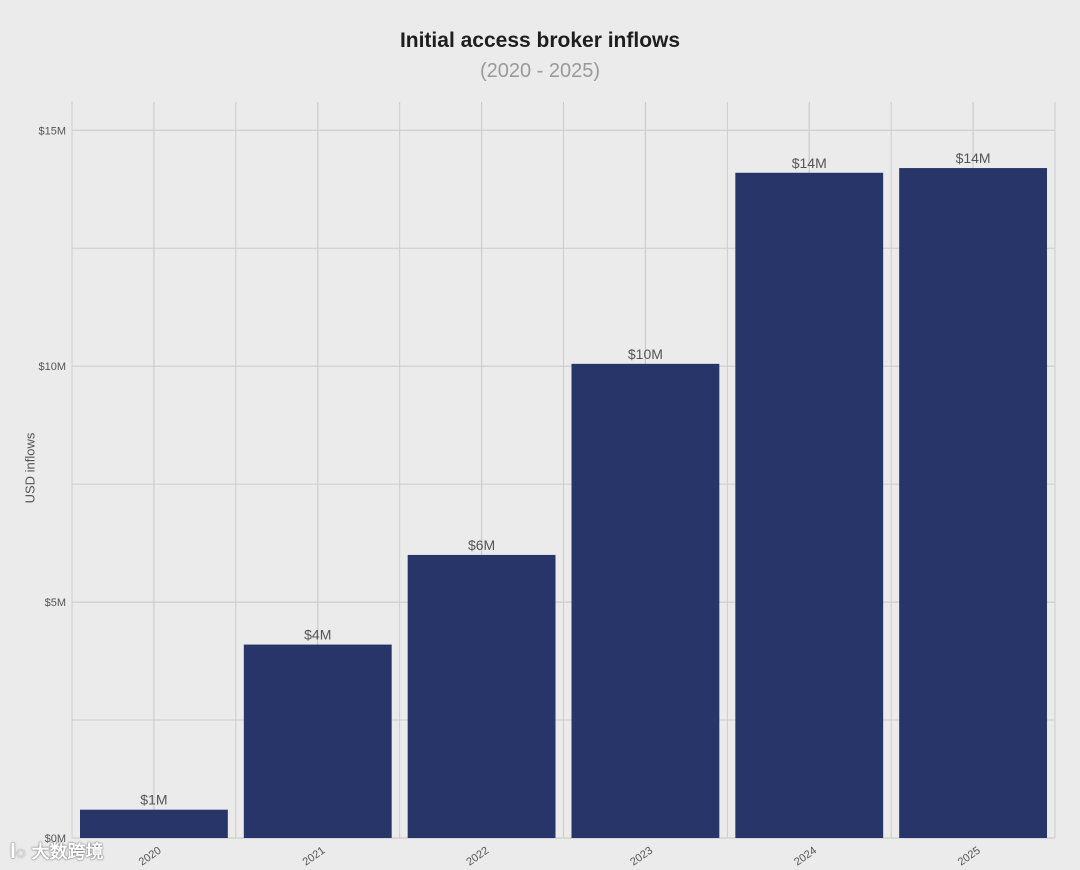 Image resolution: width=1080 pixels, height=870 pixels. What do you see at coordinates (481, 545) in the screenshot?
I see `data-label: $6M` at bounding box center [481, 545].